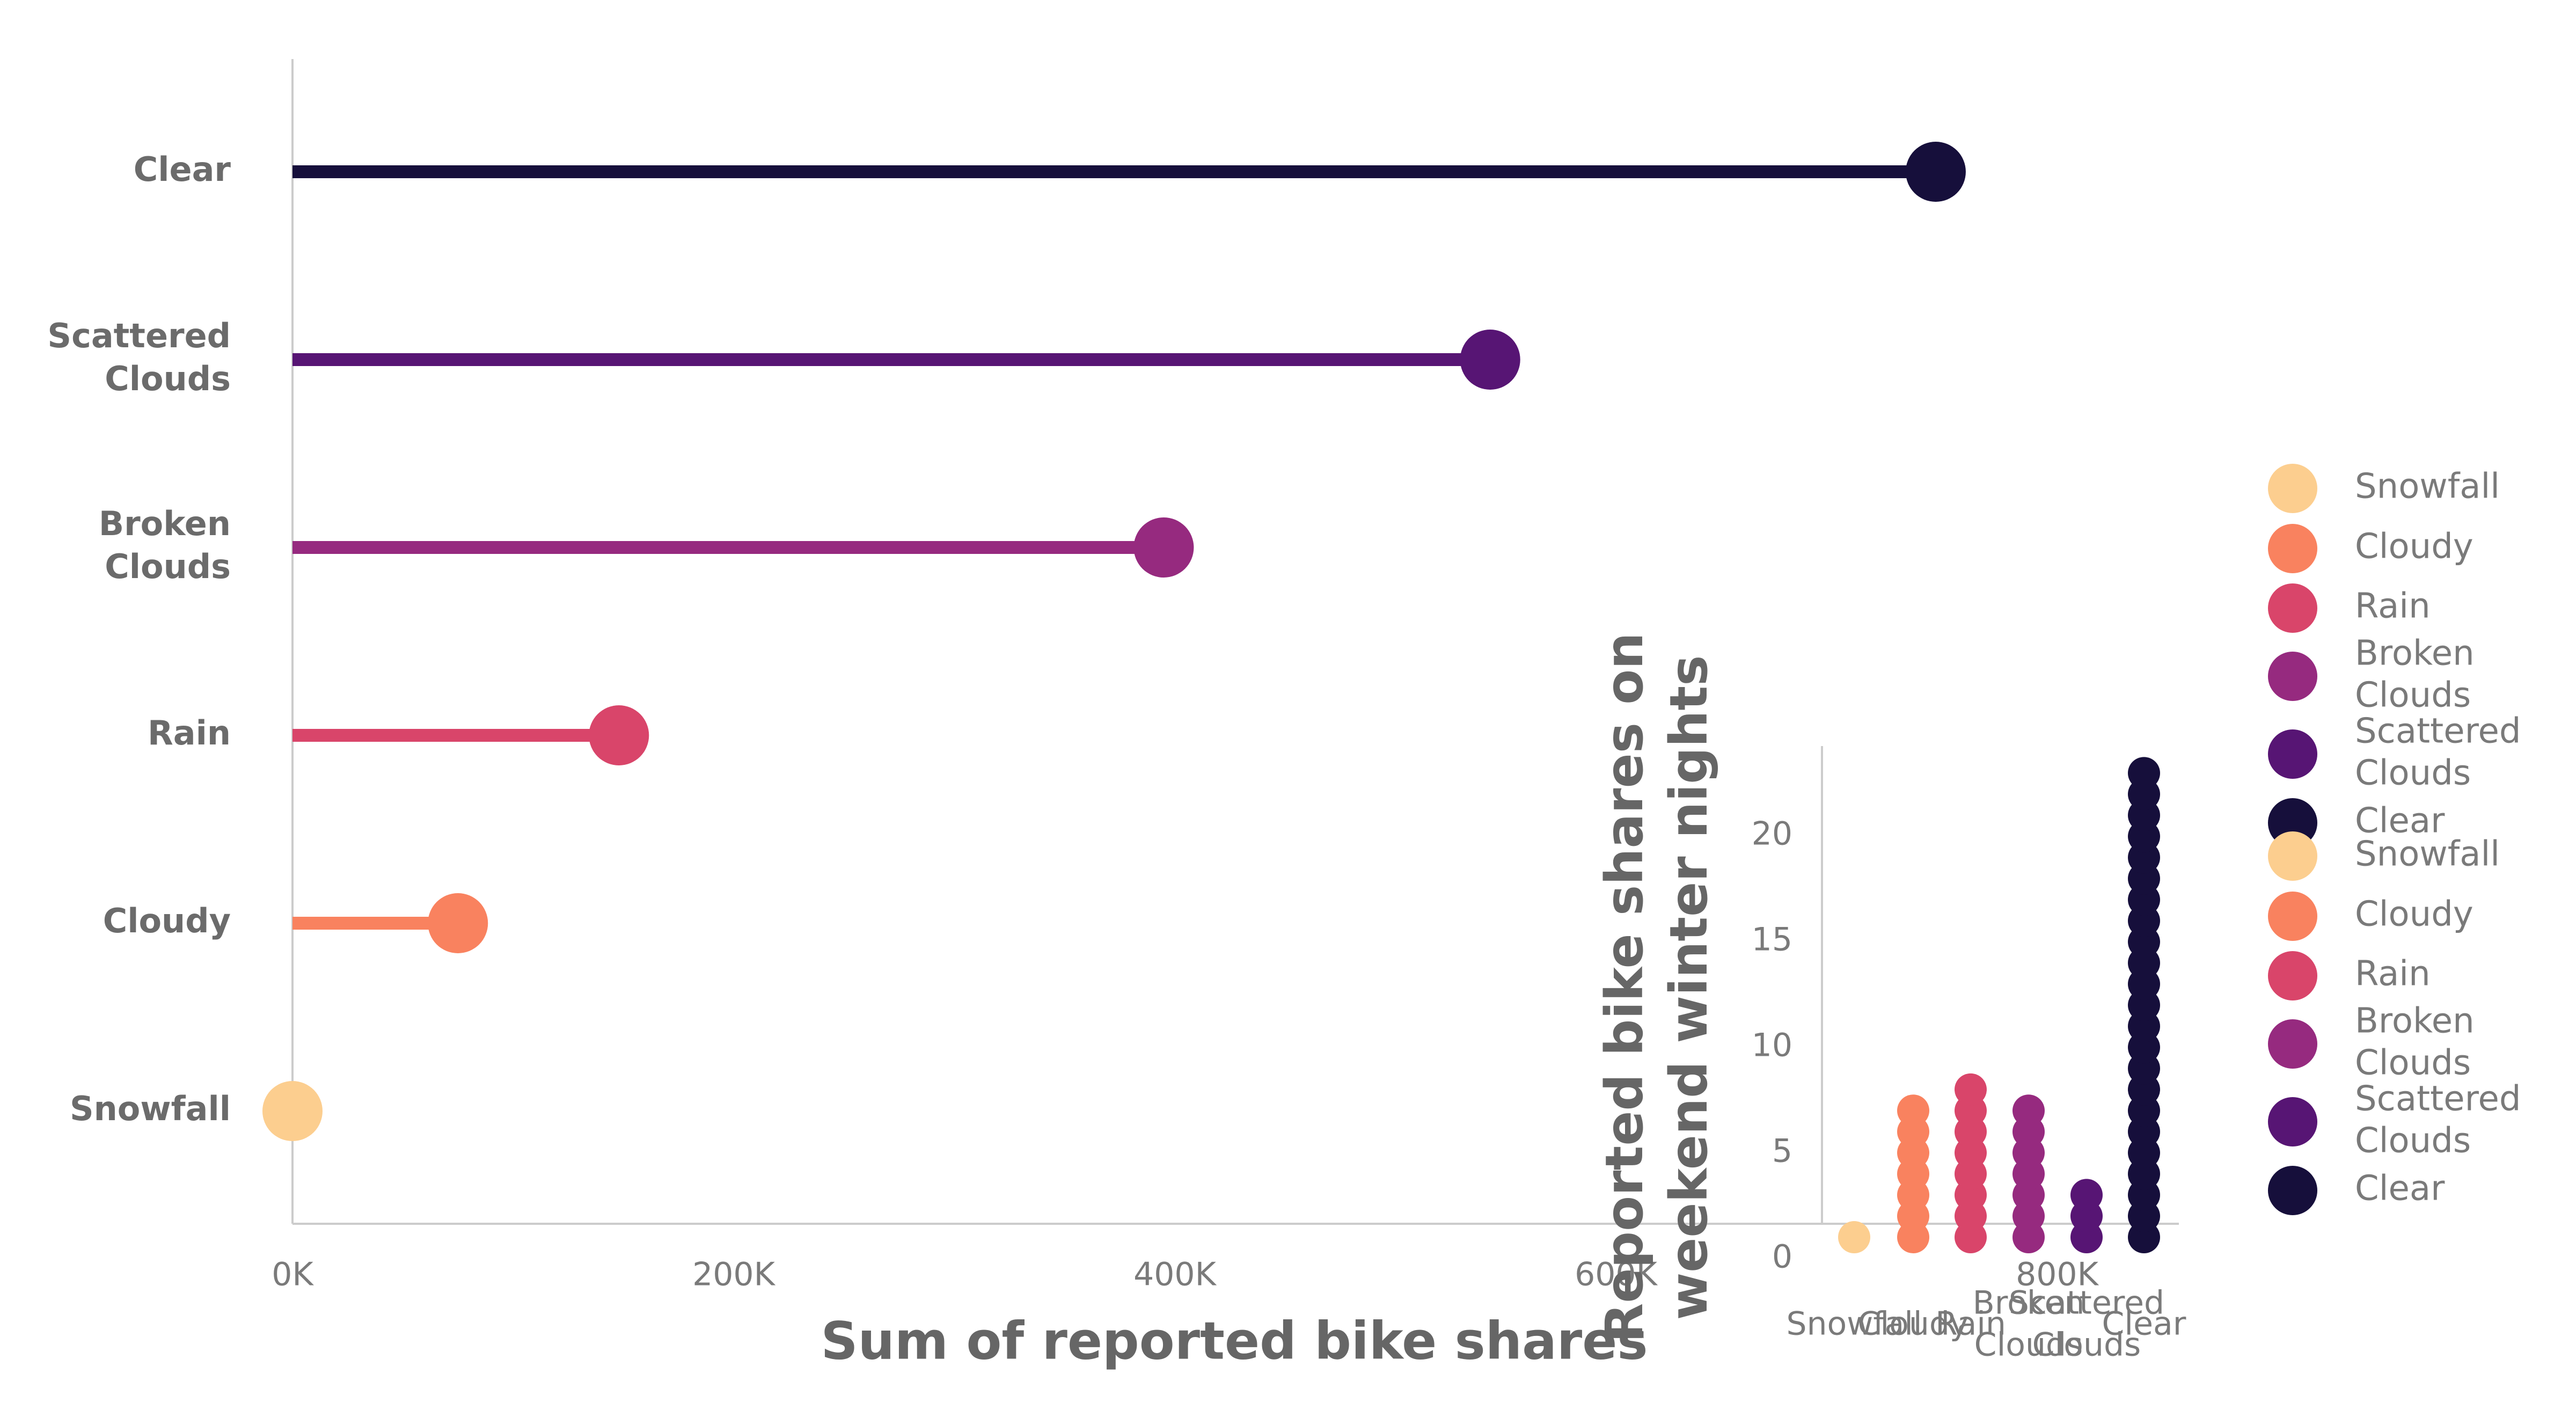 The image size is (2576, 1417). Describe the element at coordinates (2057, 1275) in the screenshot. I see `x-tick-label: 800K` at that location.